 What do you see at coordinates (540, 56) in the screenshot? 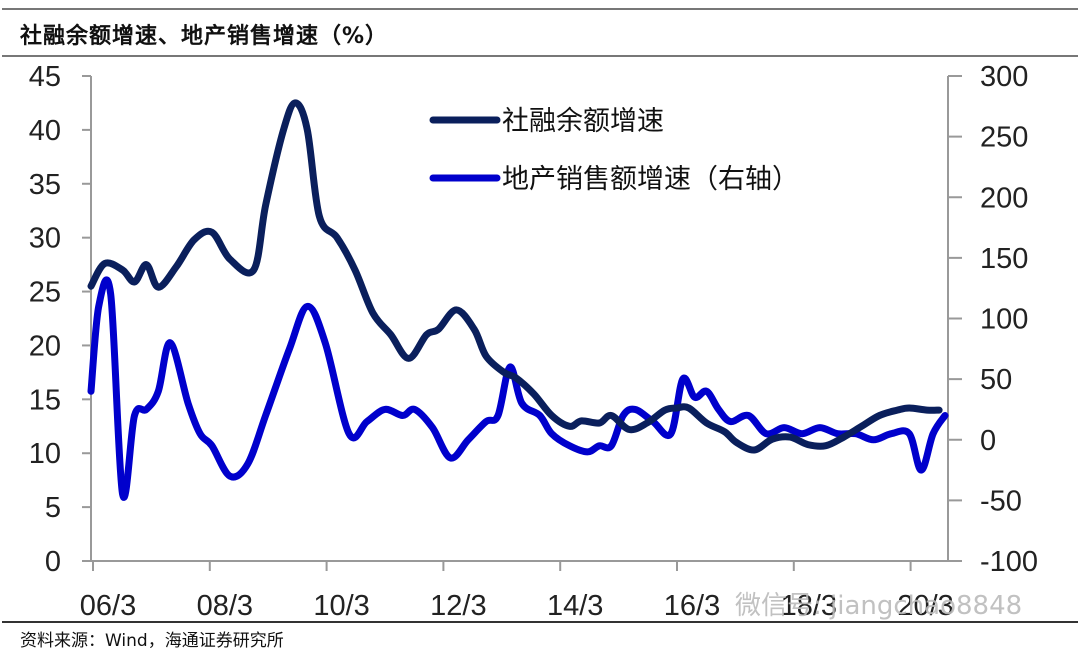
I see `title-rule` at bounding box center [540, 56].